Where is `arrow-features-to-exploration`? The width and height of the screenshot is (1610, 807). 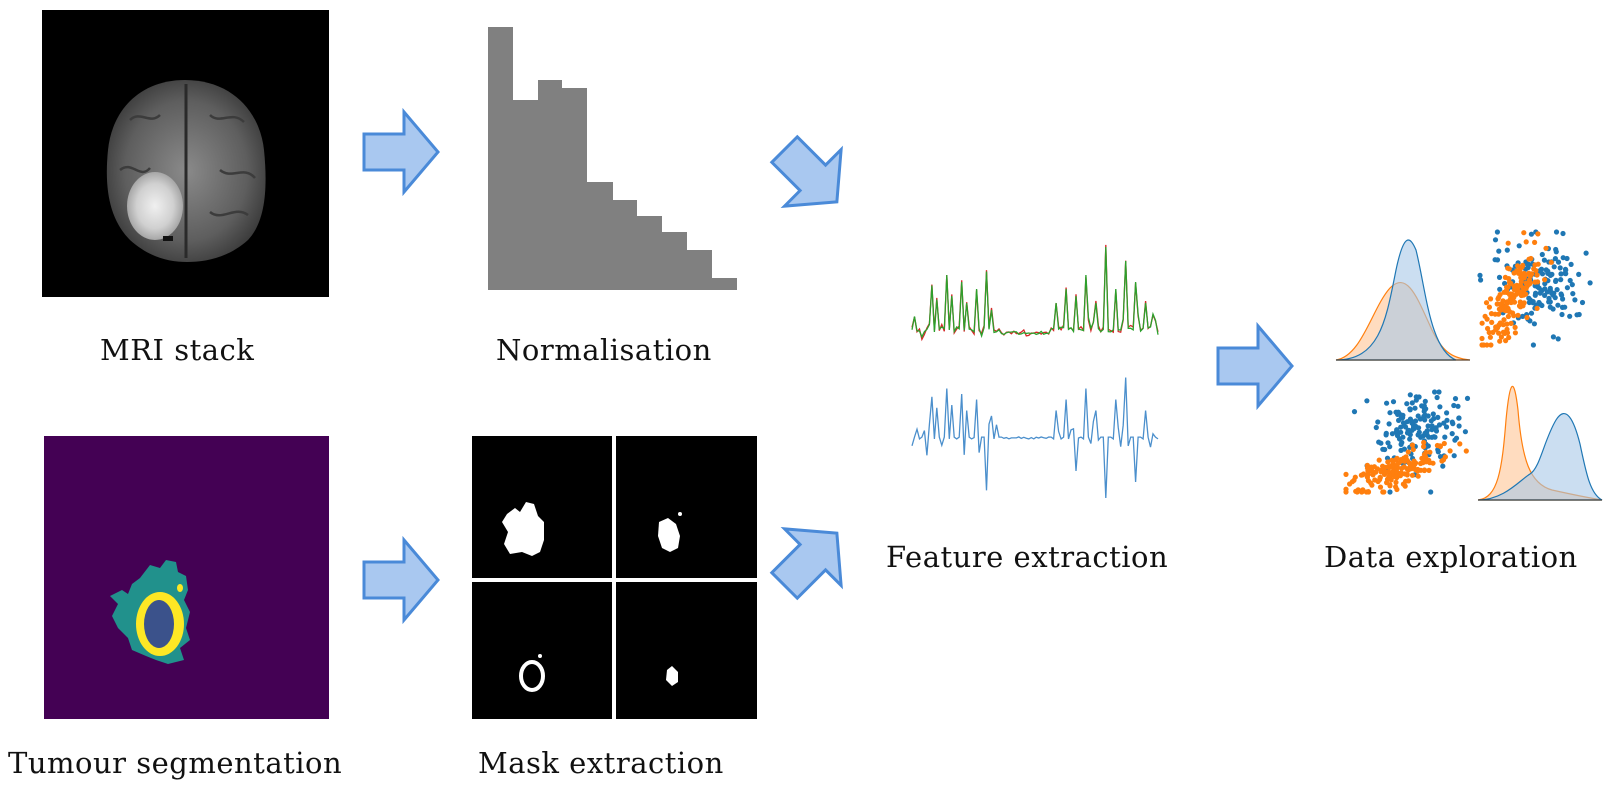
arrow-features-to-exploration is located at coordinates (1255, 366).